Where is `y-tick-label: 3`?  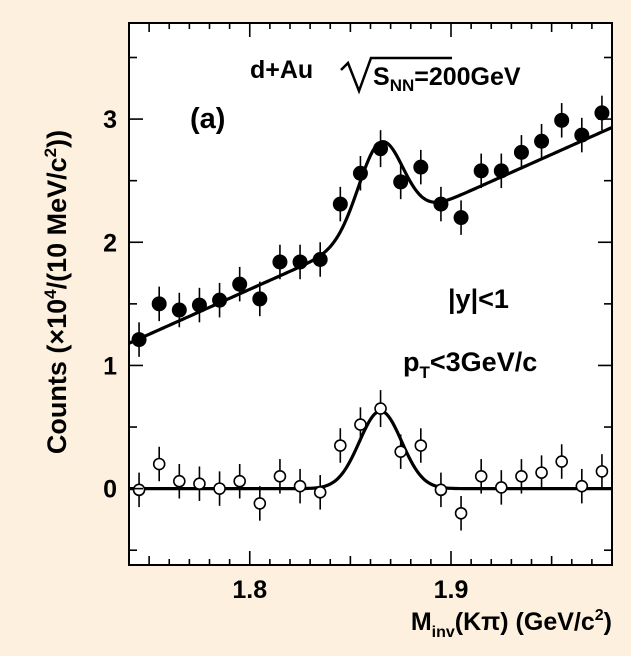 y-tick-label: 3 is located at coordinates (110, 120).